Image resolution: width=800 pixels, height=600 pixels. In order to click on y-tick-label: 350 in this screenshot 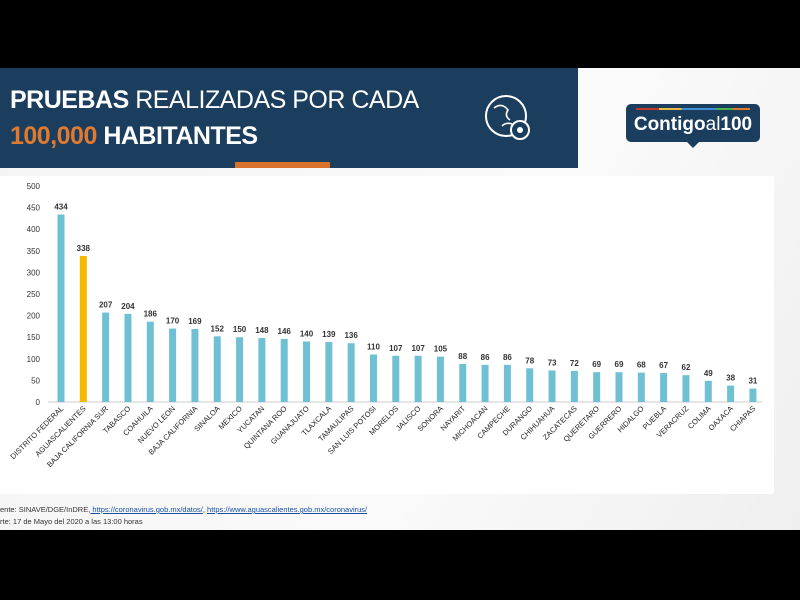, I will do `click(34, 251)`.